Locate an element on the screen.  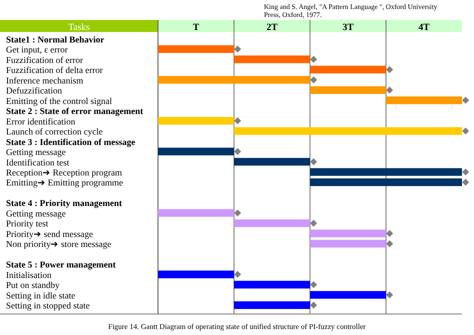
y-tick-label: Reception➔ Reception program is located at coordinates (64, 173).